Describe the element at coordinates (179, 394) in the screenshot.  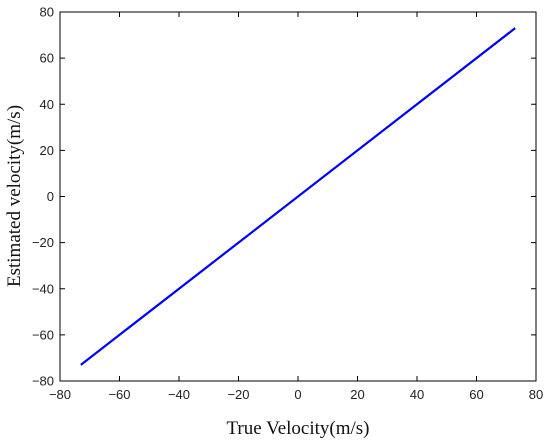
I see `x-tick-label: −40` at that location.